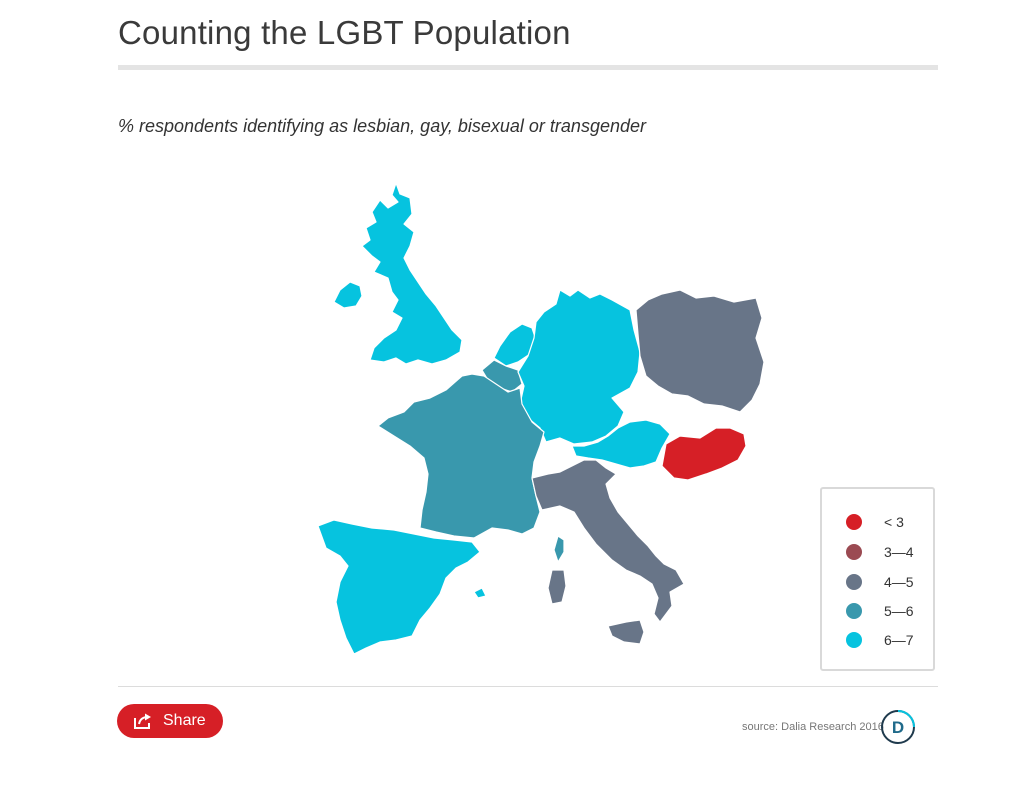  What do you see at coordinates (875, 522) in the screenshot?
I see `legend-item: < 3` at bounding box center [875, 522].